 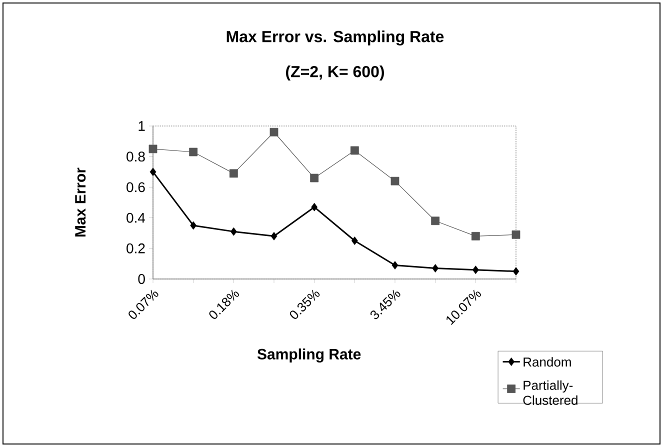 What do you see at coordinates (547, 362) in the screenshot?
I see `legend-label: Random` at bounding box center [547, 362].